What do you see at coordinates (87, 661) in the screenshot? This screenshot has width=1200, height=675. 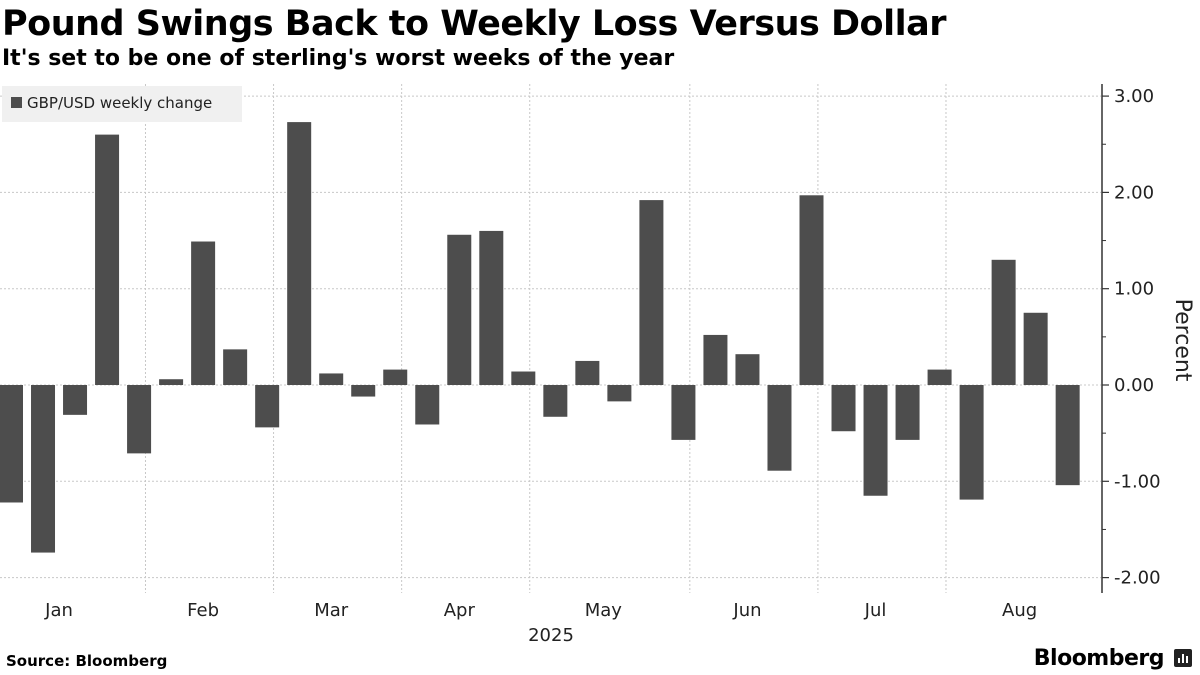 I see `source-note: Source: Bloomberg` at bounding box center [87, 661].